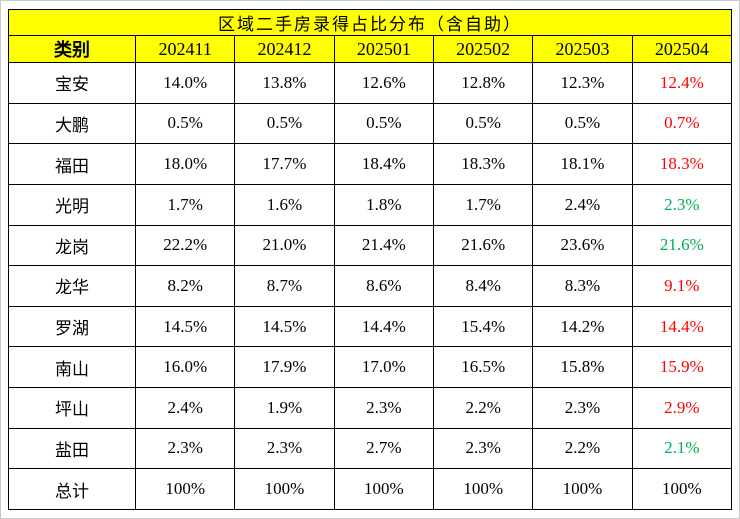 This screenshot has width=740, height=519. I want to click on table-row: 盐田 2.3% 2.3% 2.7% 2.3% 2.2% 2.1%, so click(370, 448).